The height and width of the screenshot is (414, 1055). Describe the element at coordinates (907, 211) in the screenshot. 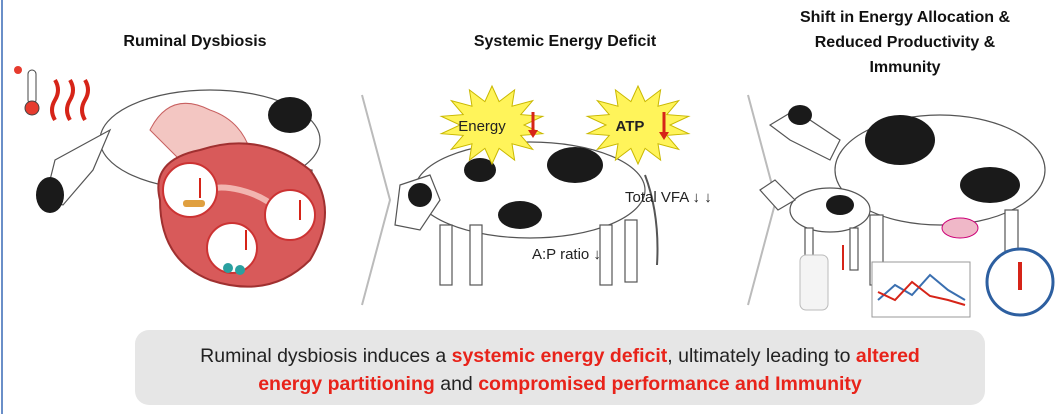

I see `allocation-illustration` at that location.